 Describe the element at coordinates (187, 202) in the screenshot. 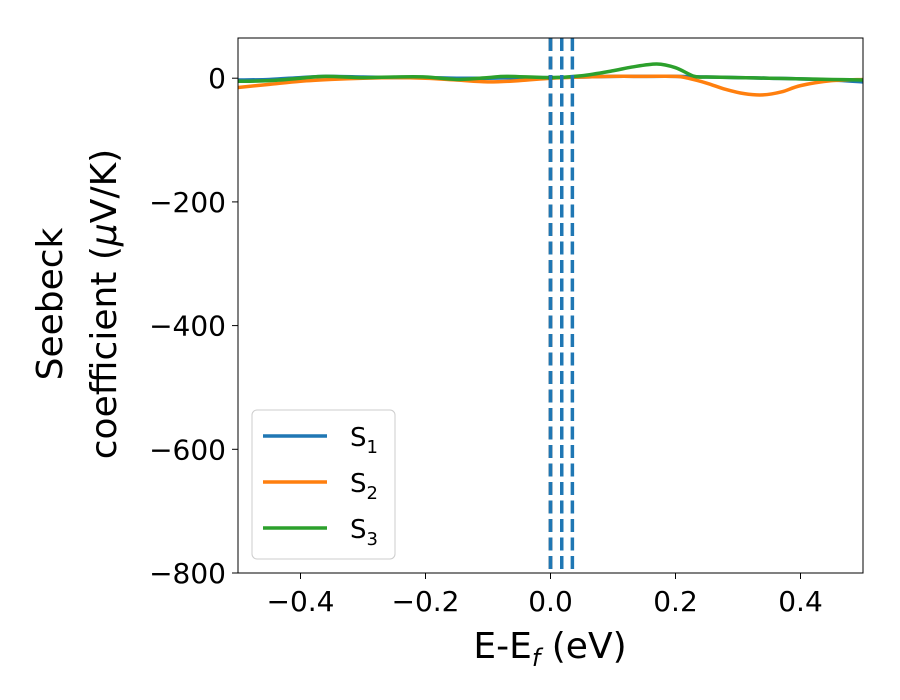

I see `y-tick-label: −200` at that location.